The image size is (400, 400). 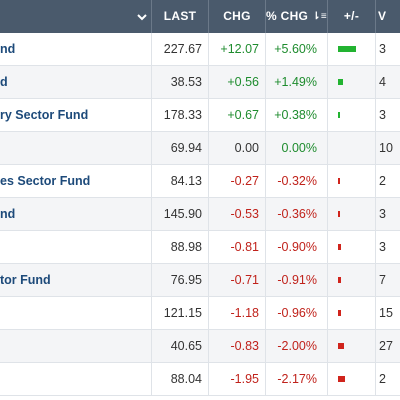 What do you see at coordinates (180, 115) in the screenshot?
I see `last-price: 178.33` at bounding box center [180, 115].